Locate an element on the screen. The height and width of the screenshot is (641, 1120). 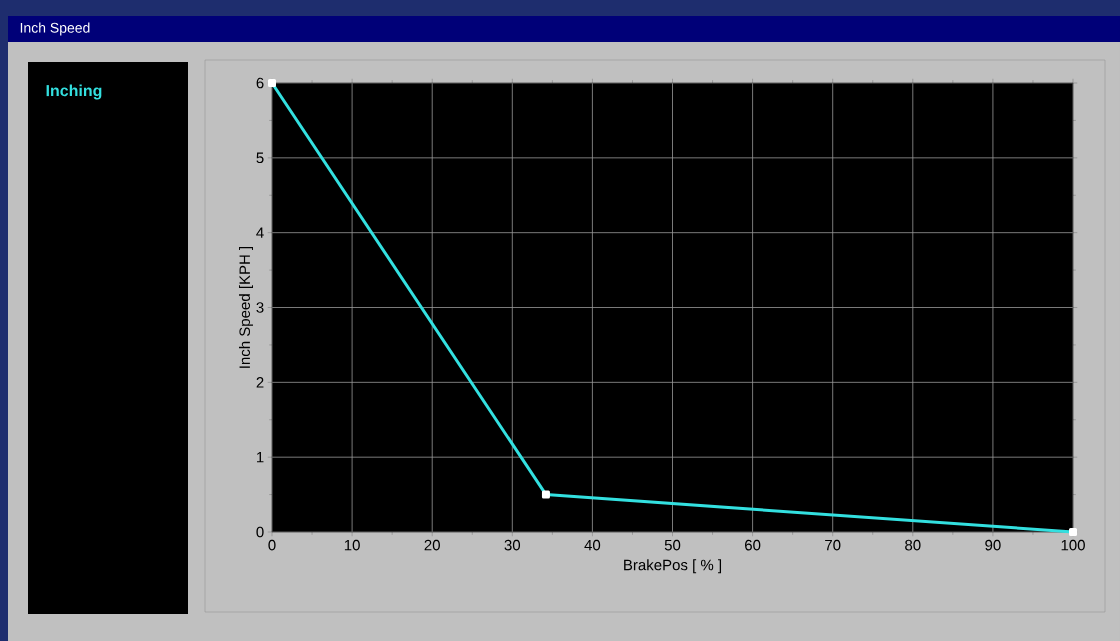
text: Inch Speed is located at coordinates (55, 29).